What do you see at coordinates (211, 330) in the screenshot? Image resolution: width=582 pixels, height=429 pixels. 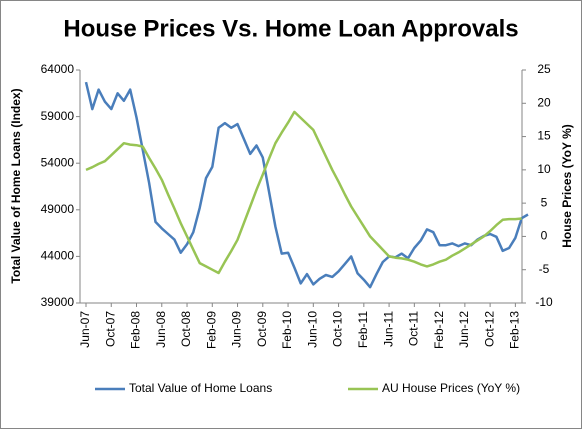 I see `x-tick-label: Feb-09` at bounding box center [211, 330].